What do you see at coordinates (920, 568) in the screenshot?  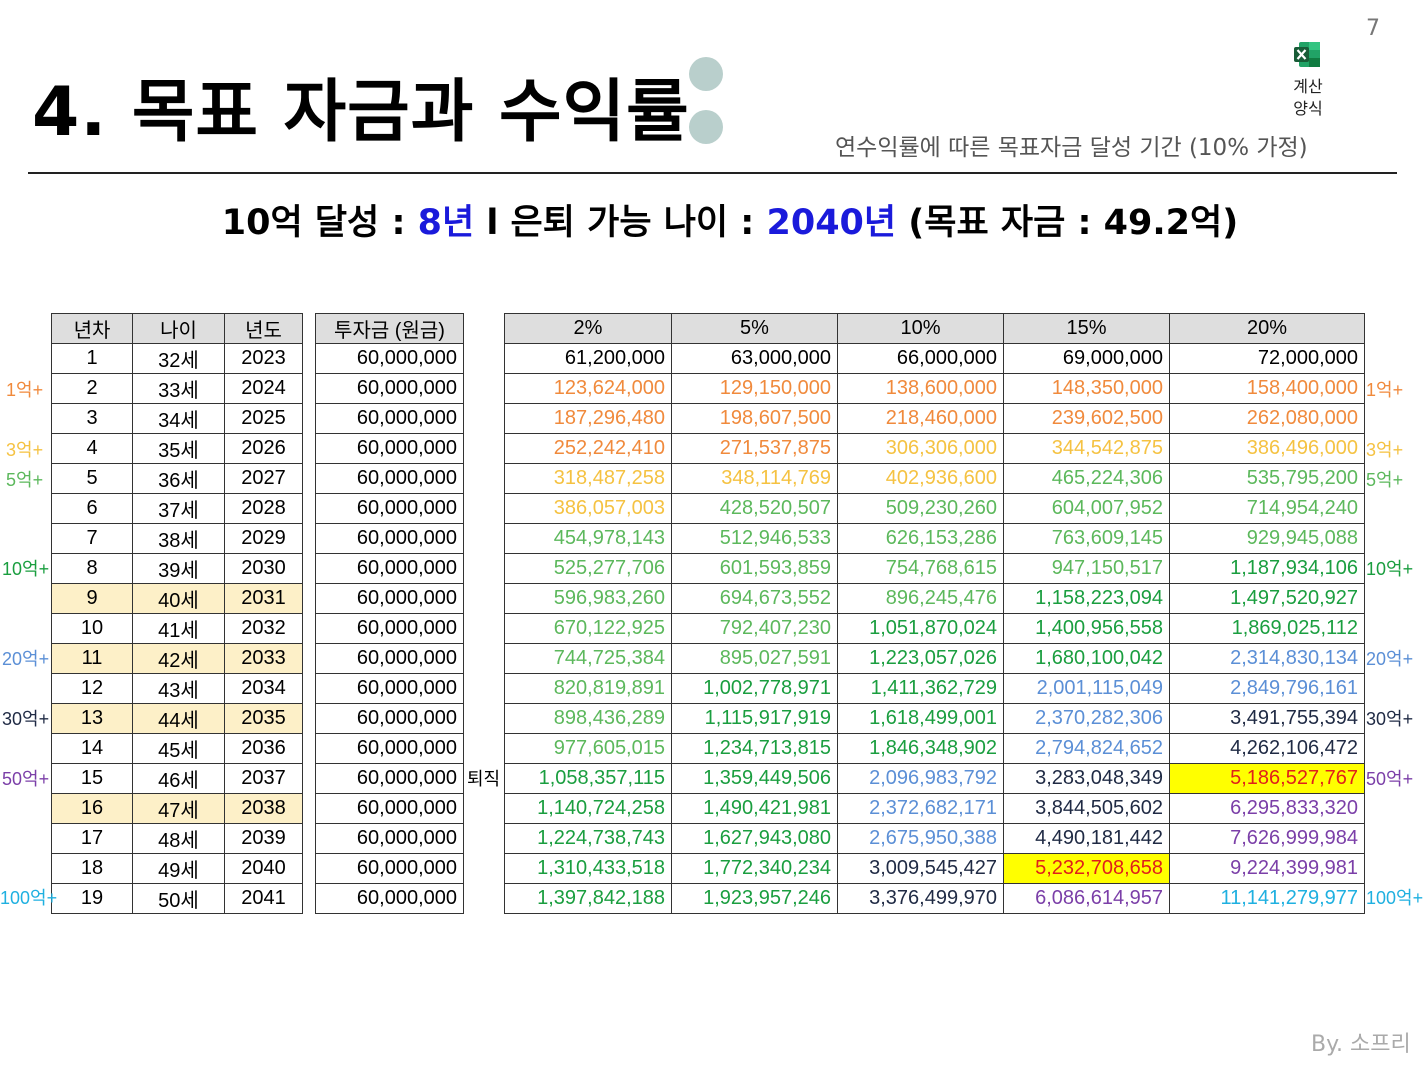 I see `balance-cell: 754,768,615` at bounding box center [920, 568].